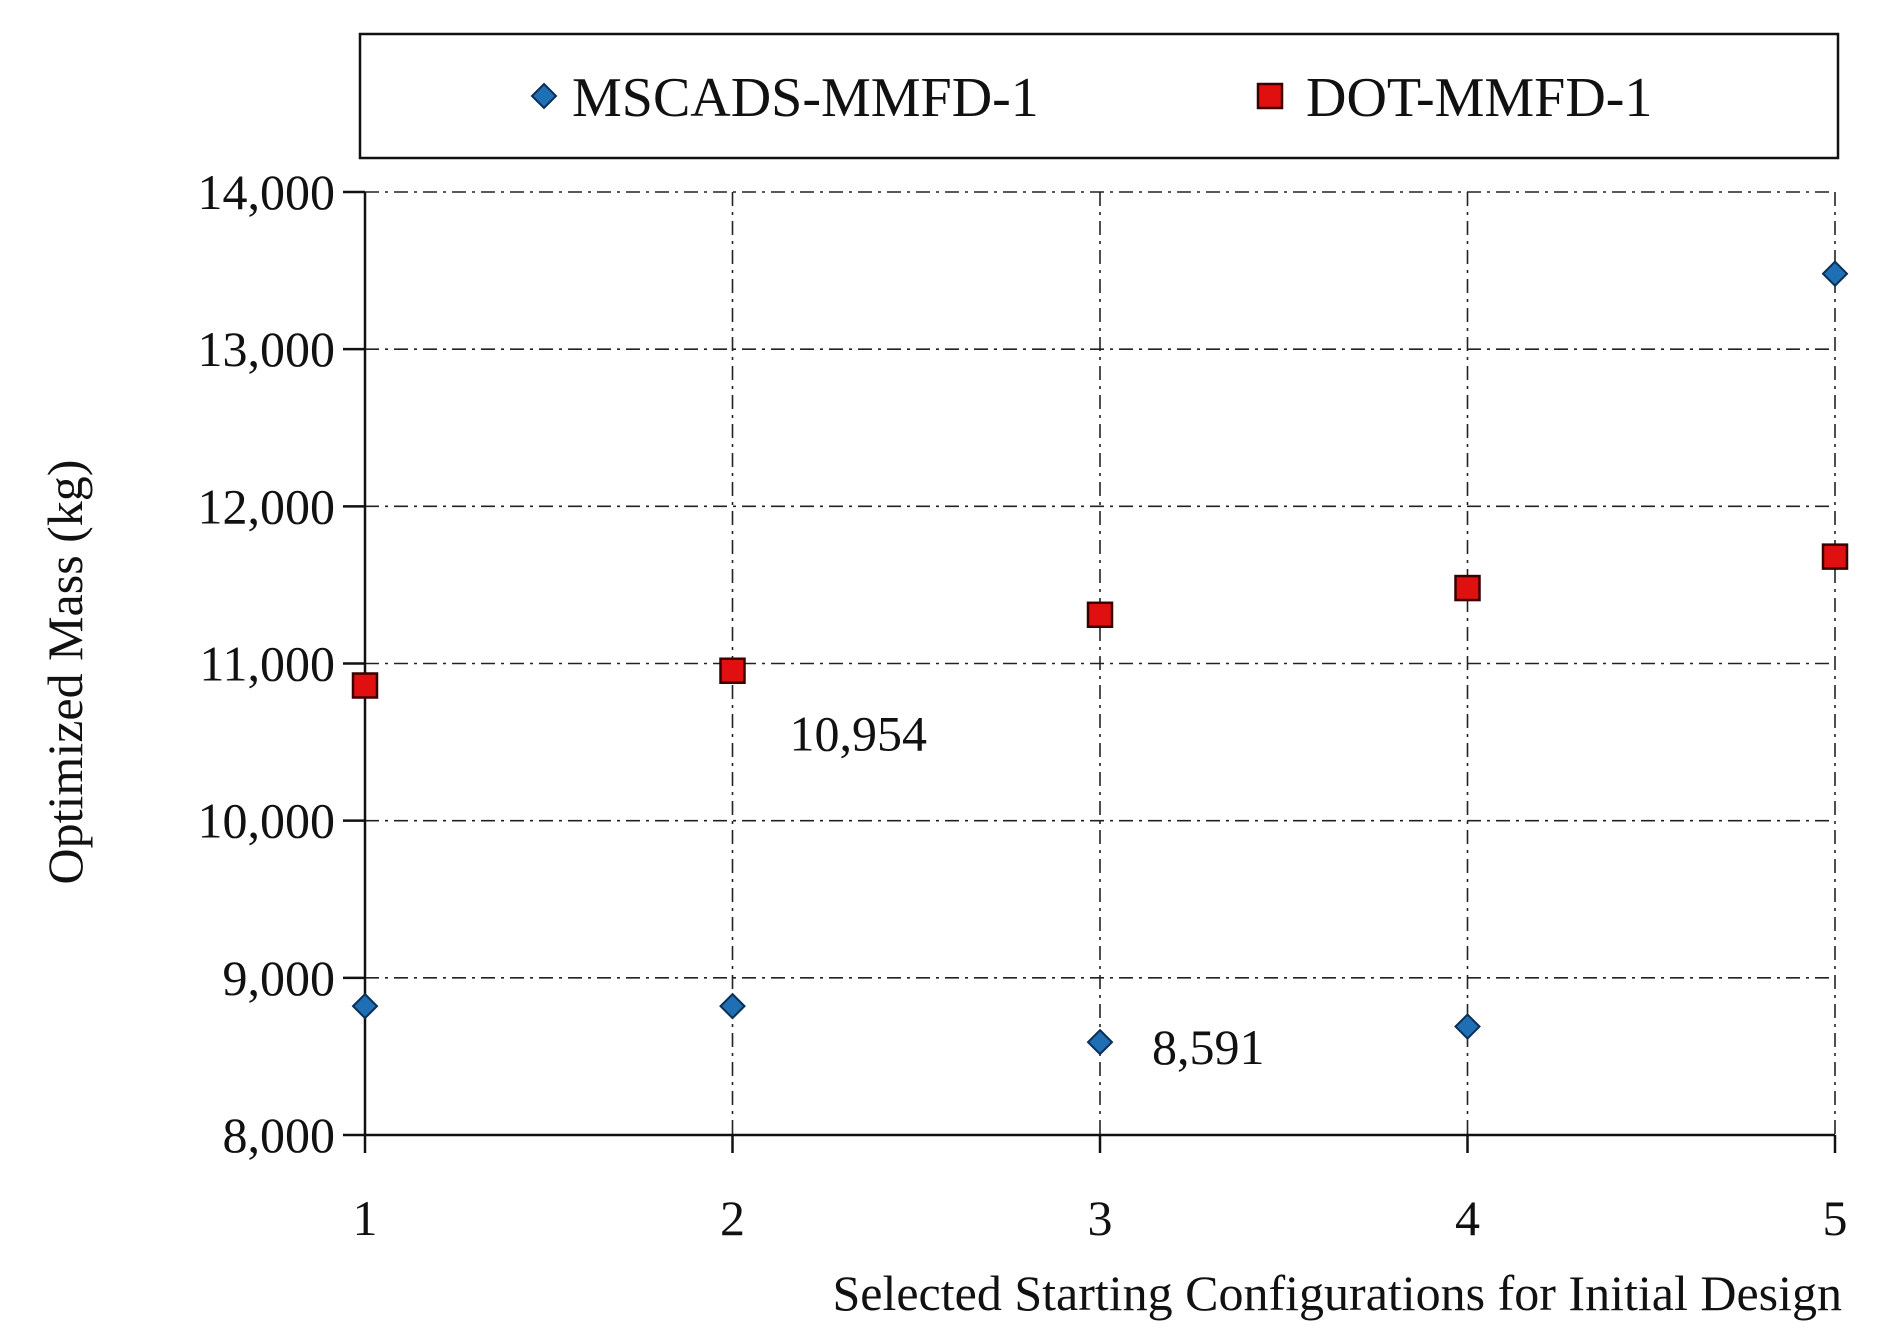 Image resolution: width=1877 pixels, height=1344 pixels. I want to click on legend-label-mscads-mmfd-1: MSCADS-MMFD-1, so click(805, 98).